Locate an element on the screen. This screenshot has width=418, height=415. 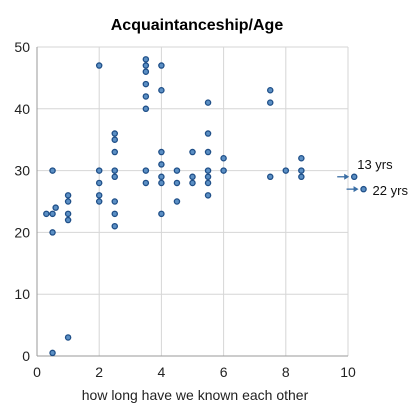
y-tick-label: 30 is located at coordinates (22, 171).